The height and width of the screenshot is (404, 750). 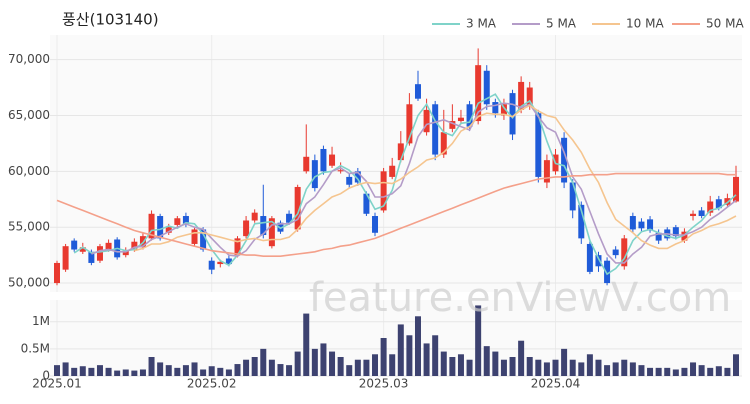 I want to click on x-tick-label: 2025.02, so click(x=212, y=384).